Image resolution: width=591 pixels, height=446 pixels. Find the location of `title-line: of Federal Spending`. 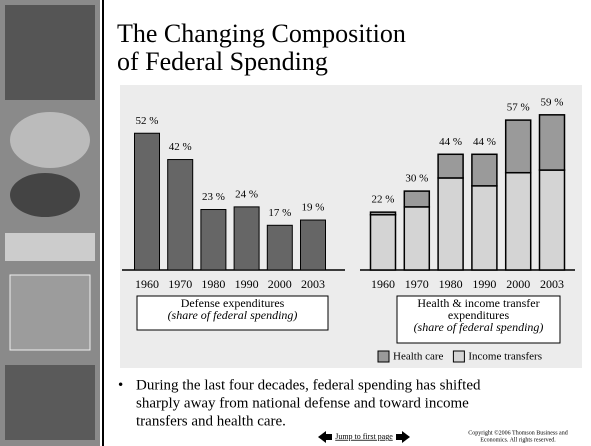

title-line: of Federal Spending is located at coordinates (222, 61).